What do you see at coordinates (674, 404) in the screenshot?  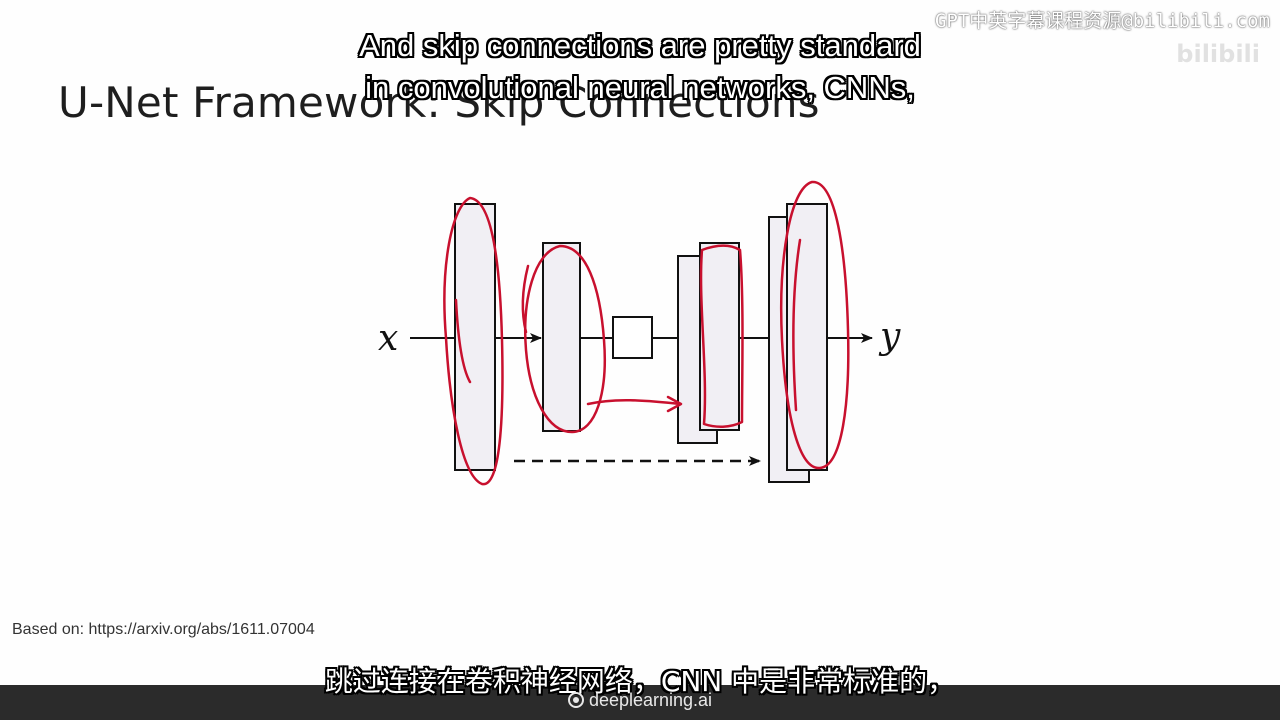 I see `annotation-skip-arrow-head` at bounding box center [674, 404].